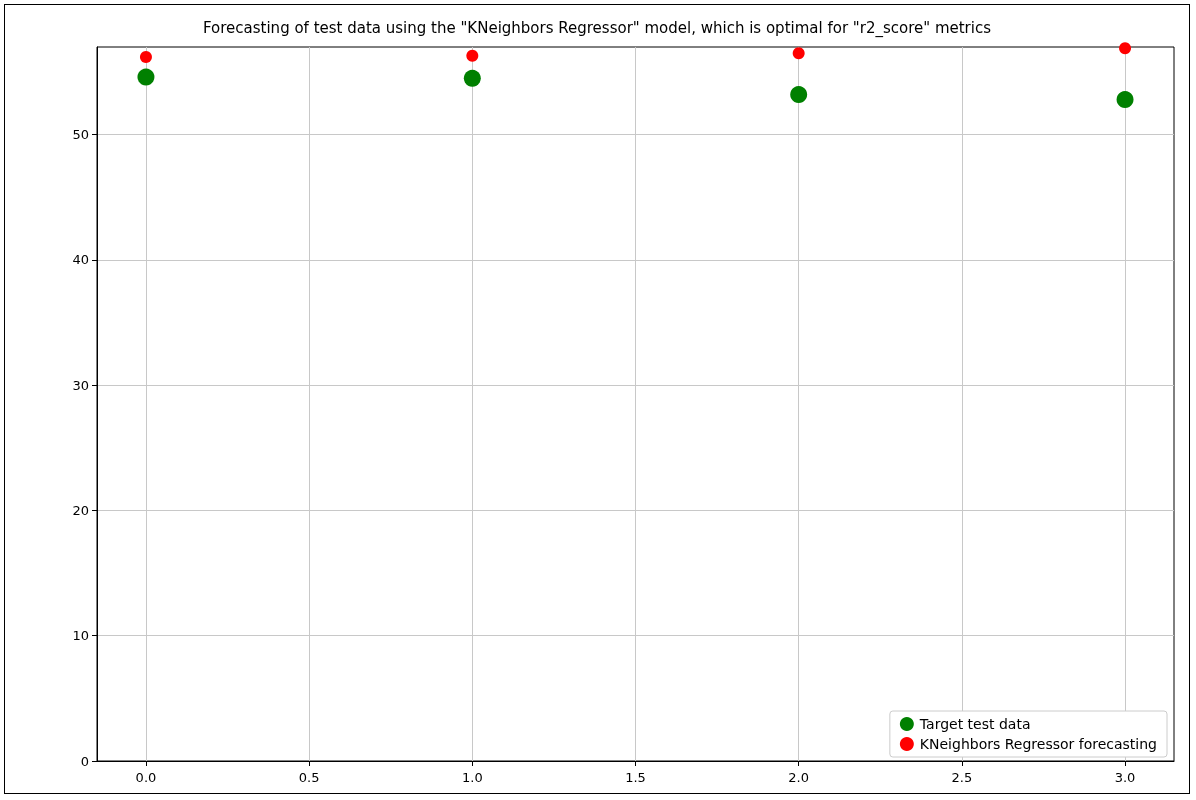 The height and width of the screenshot is (800, 1196). Describe the element at coordinates (80, 385) in the screenshot. I see `y-tick-label: 30` at that location.